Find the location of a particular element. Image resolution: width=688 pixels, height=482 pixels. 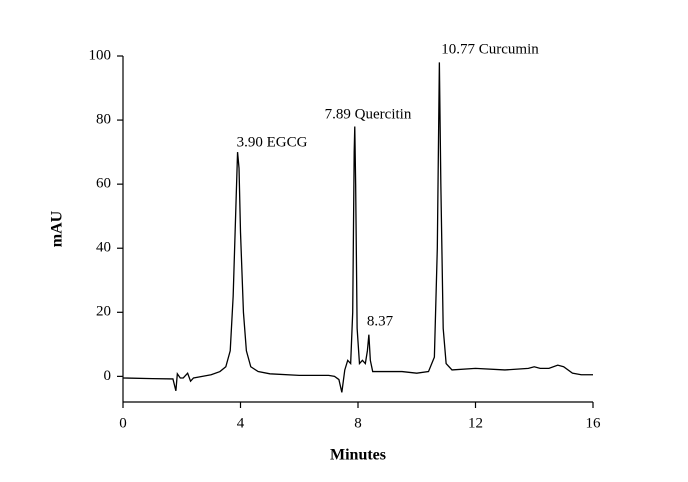

y-tick-label: 60 is located at coordinates (103, 184).